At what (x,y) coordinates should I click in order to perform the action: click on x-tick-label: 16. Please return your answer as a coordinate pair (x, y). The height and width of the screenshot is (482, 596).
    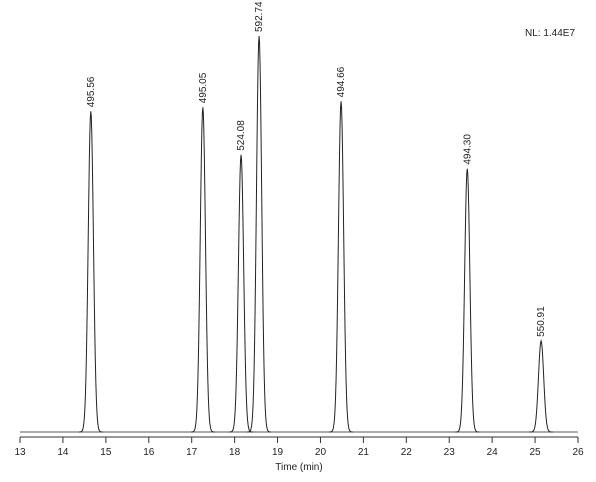
    Looking at the image, I should click on (149, 452).